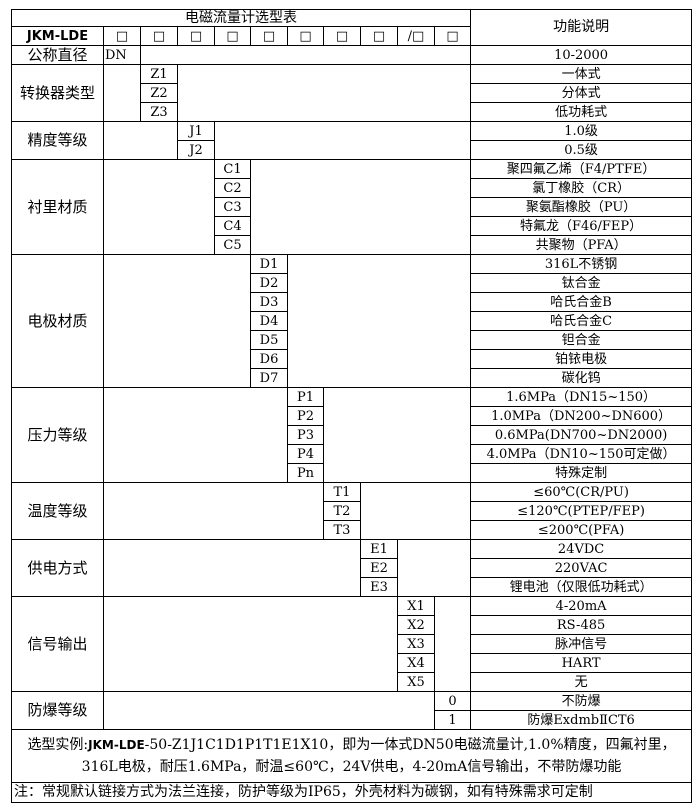 The width and height of the screenshot is (700, 810). Describe the element at coordinates (116, 745) in the screenshot. I see `example-brand: JKM-LDE` at that location.